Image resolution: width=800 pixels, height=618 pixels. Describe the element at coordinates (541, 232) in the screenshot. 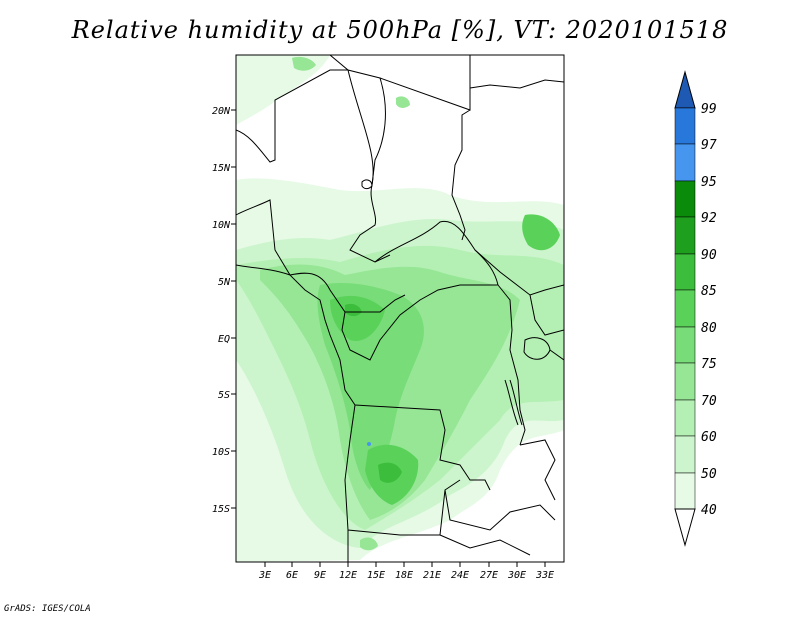

I see `humidity-85-patch-east` at that location.